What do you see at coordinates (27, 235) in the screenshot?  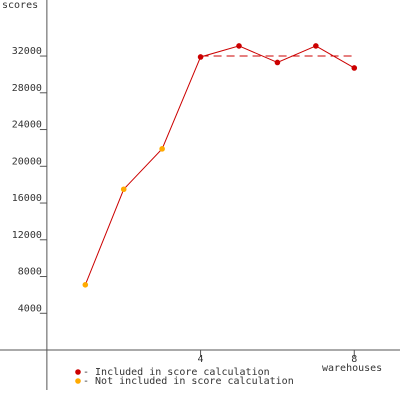 I see `y-tick-label: 12000` at bounding box center [27, 235].